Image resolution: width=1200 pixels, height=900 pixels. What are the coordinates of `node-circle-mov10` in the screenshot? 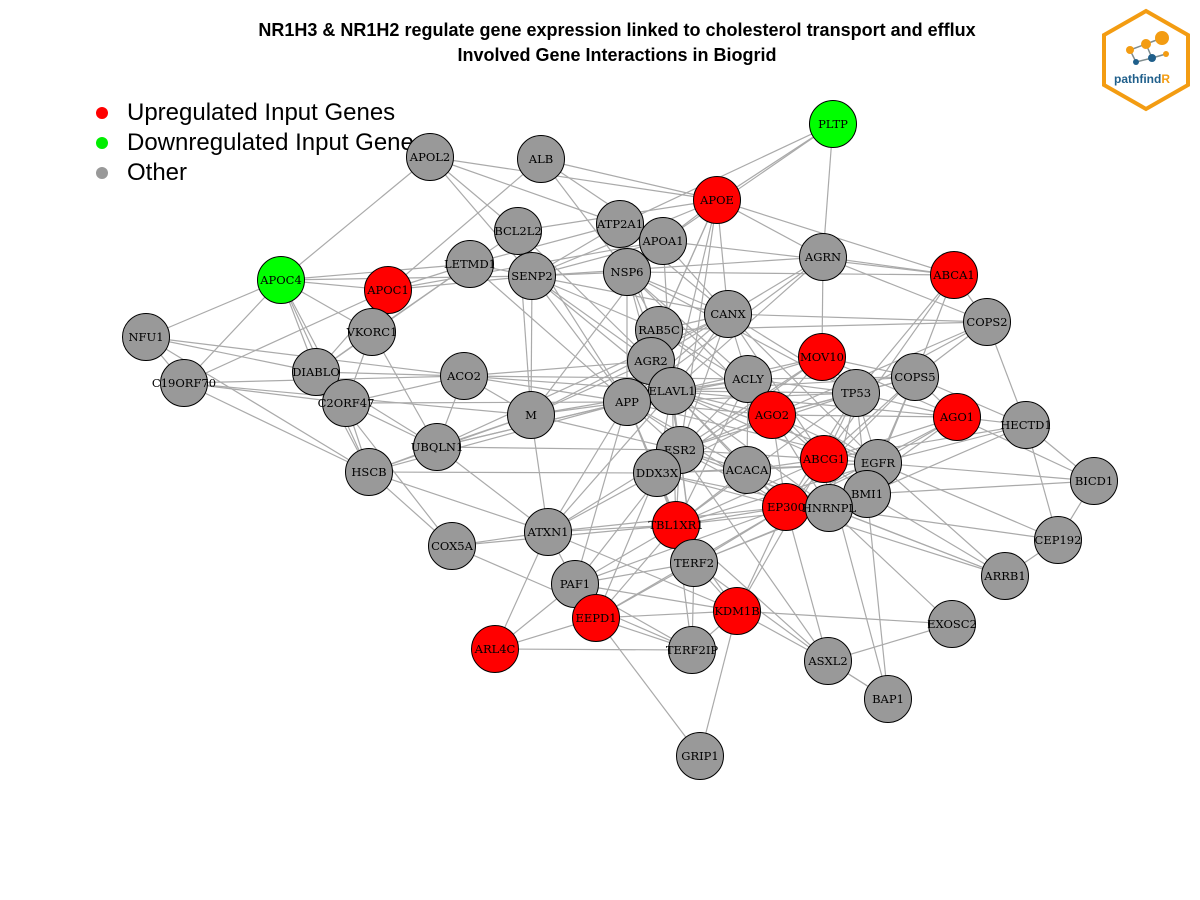 It's located at (822, 357).